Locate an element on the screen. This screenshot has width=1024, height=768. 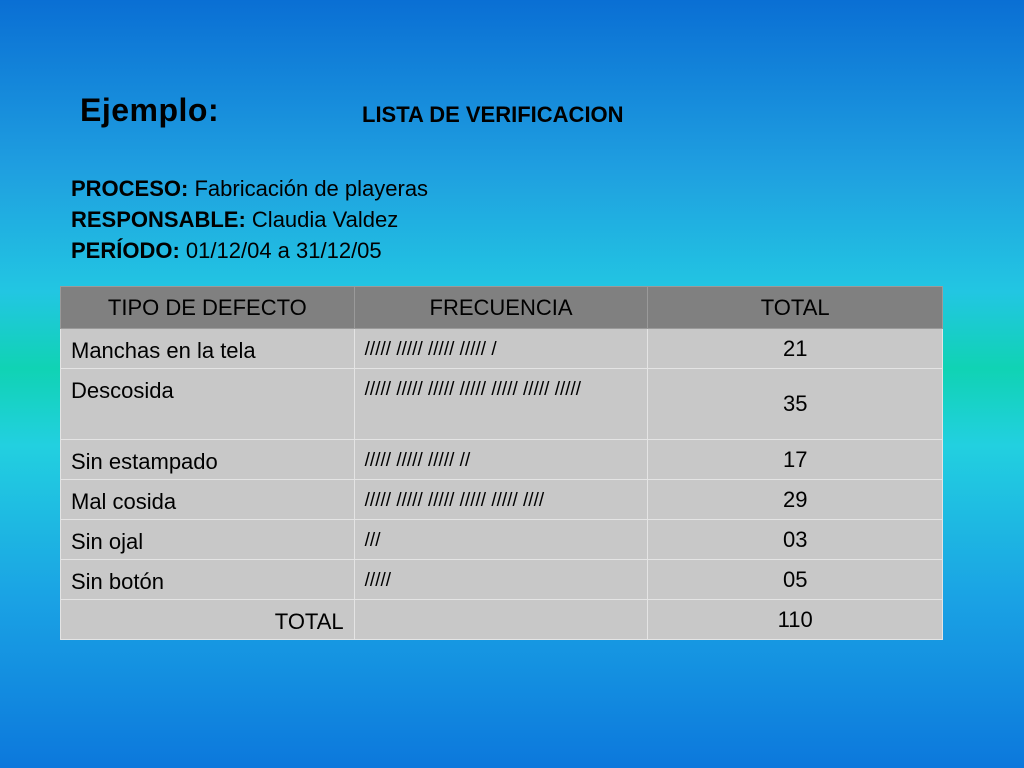
periodo-label: PERÍODO: is located at coordinates (125, 250).